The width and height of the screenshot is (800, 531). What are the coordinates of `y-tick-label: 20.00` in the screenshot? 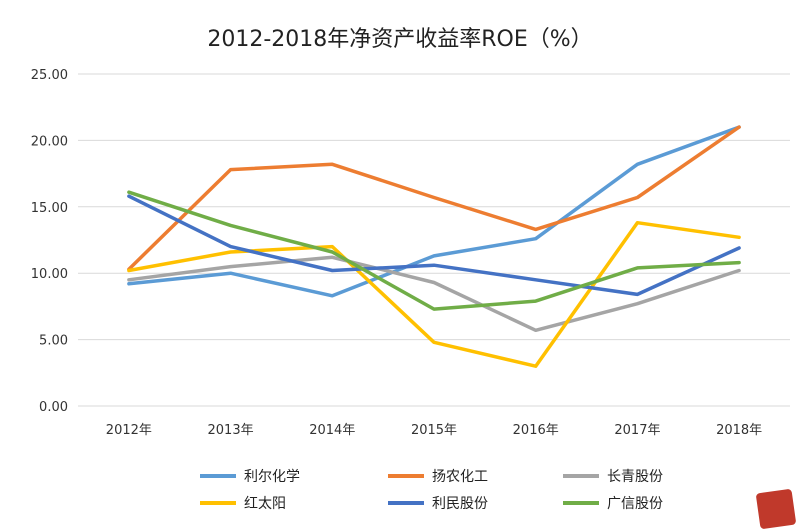 It's located at (49, 141).